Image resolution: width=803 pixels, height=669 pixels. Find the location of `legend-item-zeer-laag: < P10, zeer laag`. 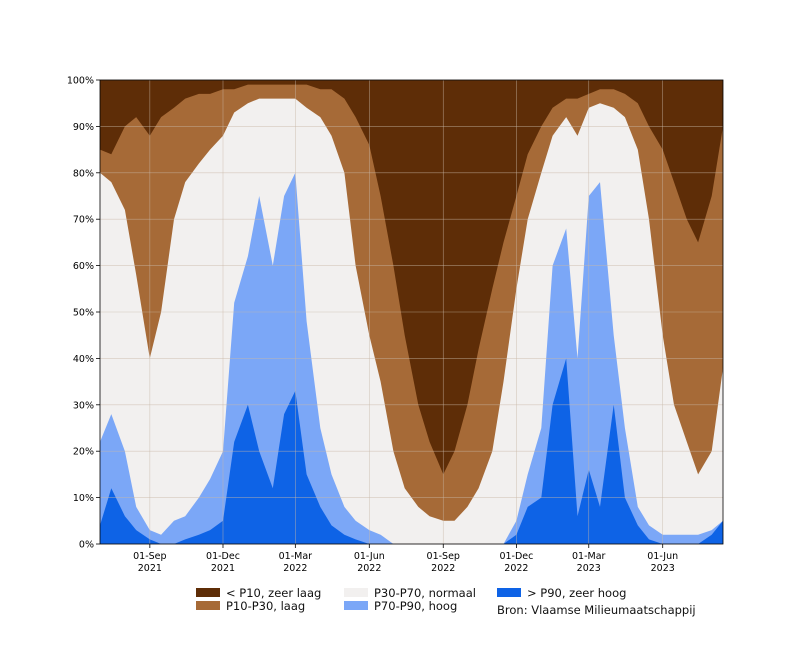

legend-item-zeer-laag: < P10, zeer laag is located at coordinates (258, 594).